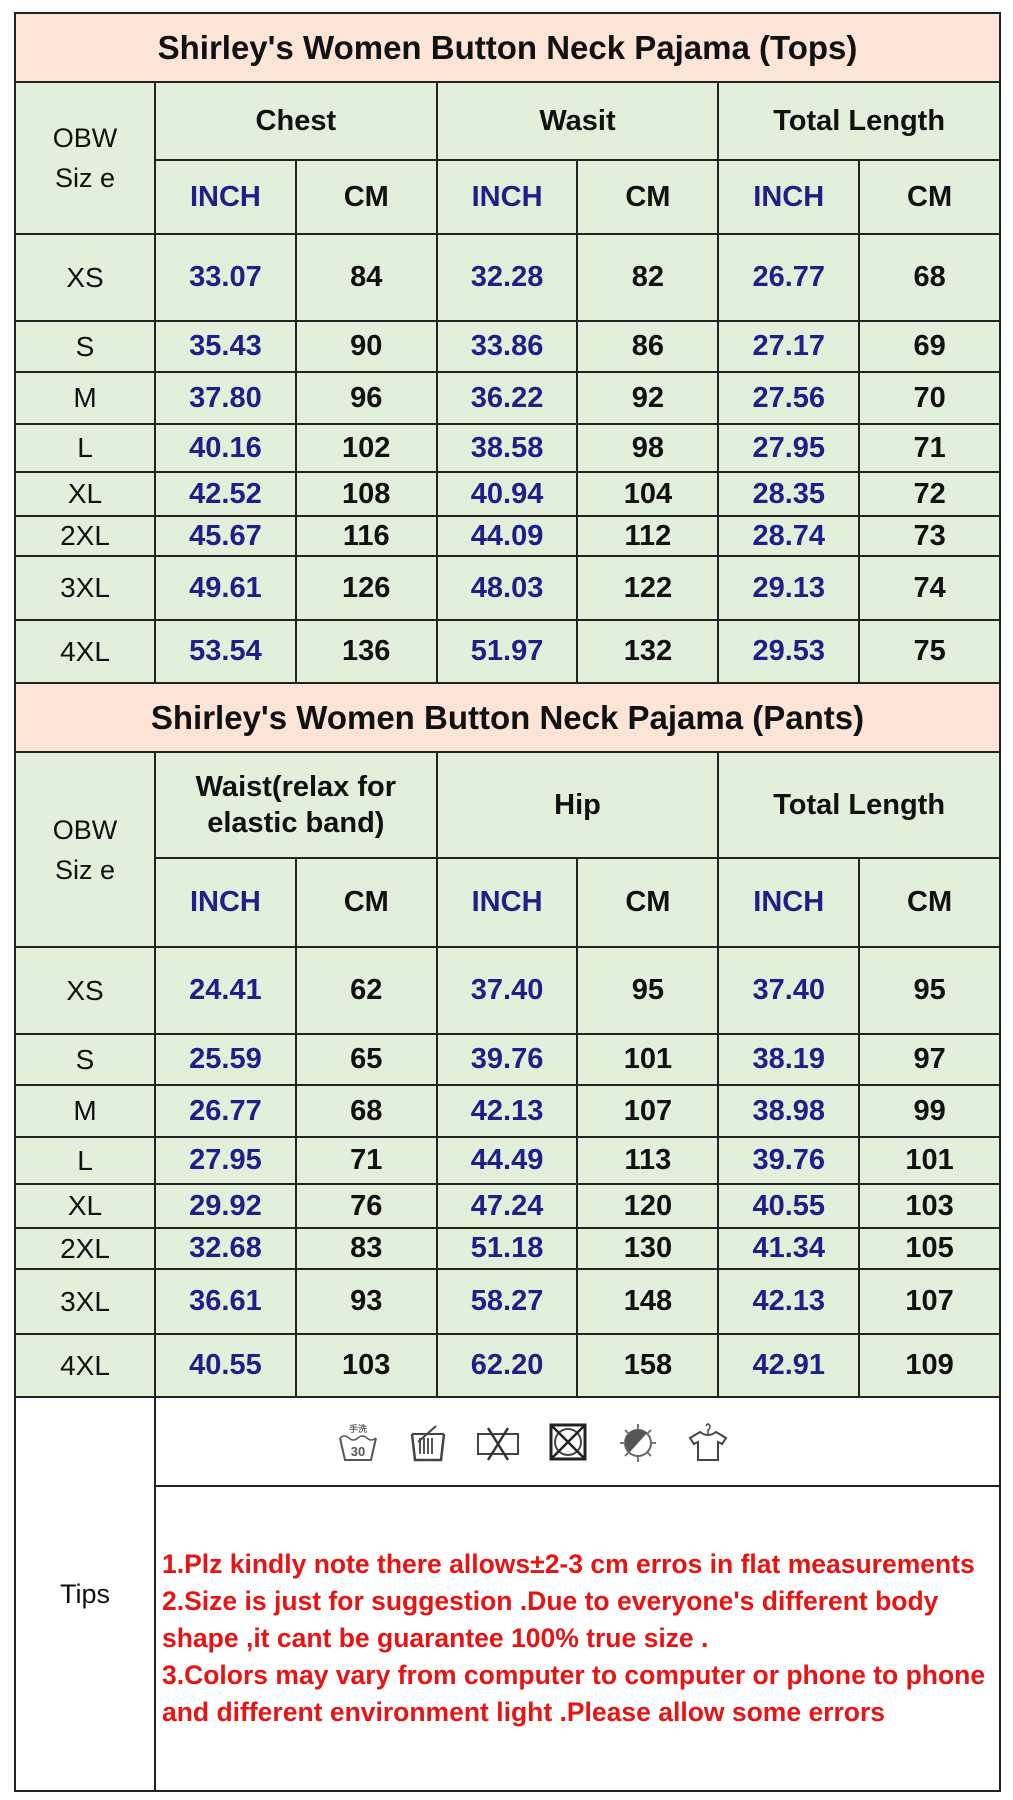 The height and width of the screenshot is (1800, 1013). What do you see at coordinates (85, 536) in the screenshot?
I see `size-cell: 2XL` at bounding box center [85, 536].